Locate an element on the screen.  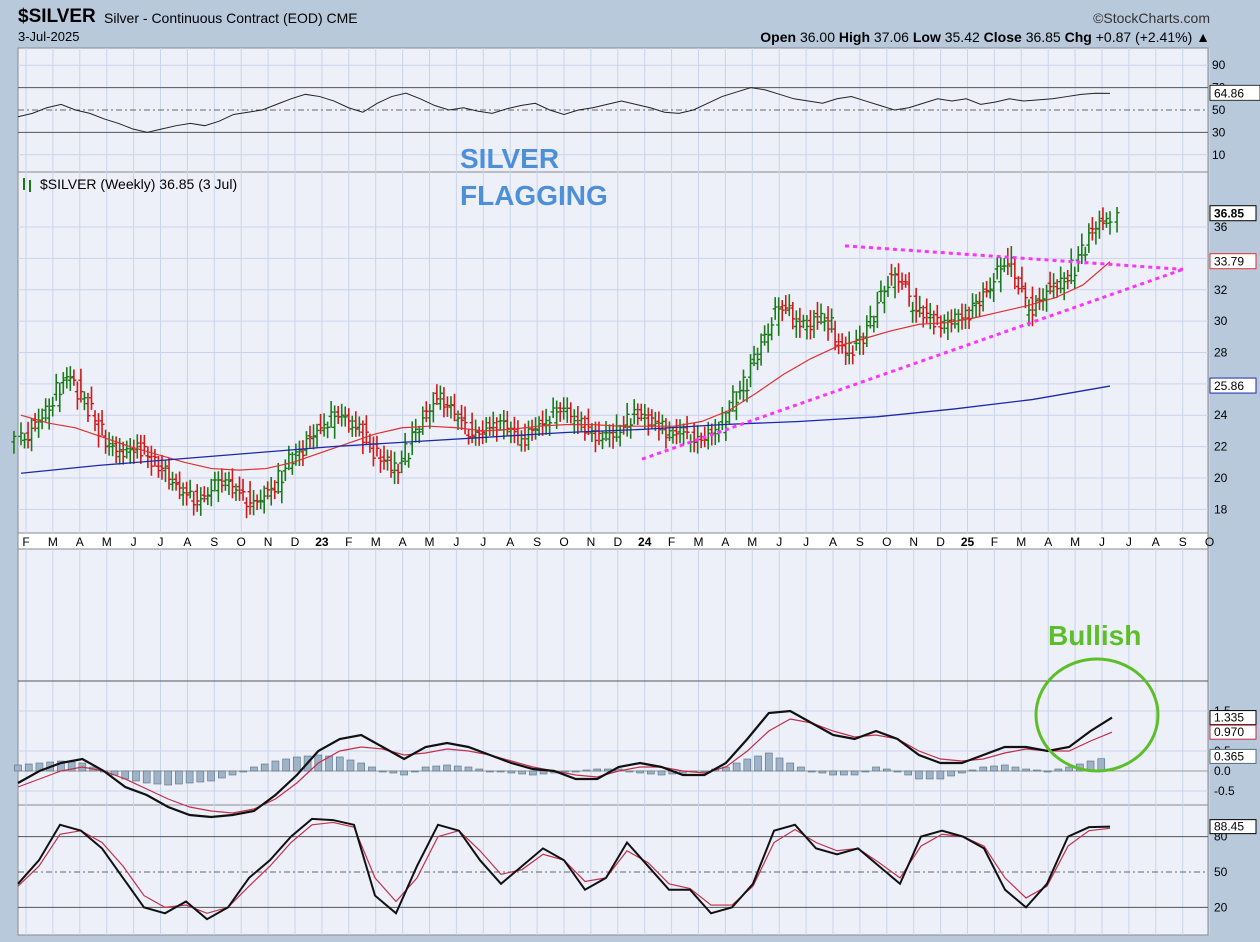
macd-tick-label: -0.5 is located at coordinates (1224, 791).